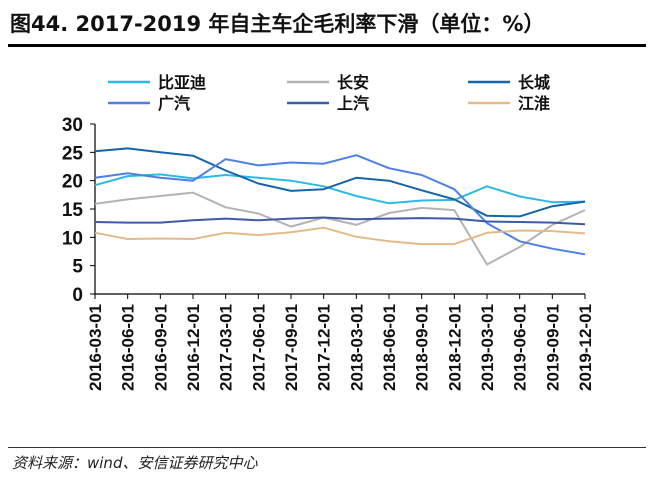 The image size is (654, 486). Describe the element at coordinates (389, 347) in the screenshot. I see `x-tick-label: 2018-06-01` at that location.